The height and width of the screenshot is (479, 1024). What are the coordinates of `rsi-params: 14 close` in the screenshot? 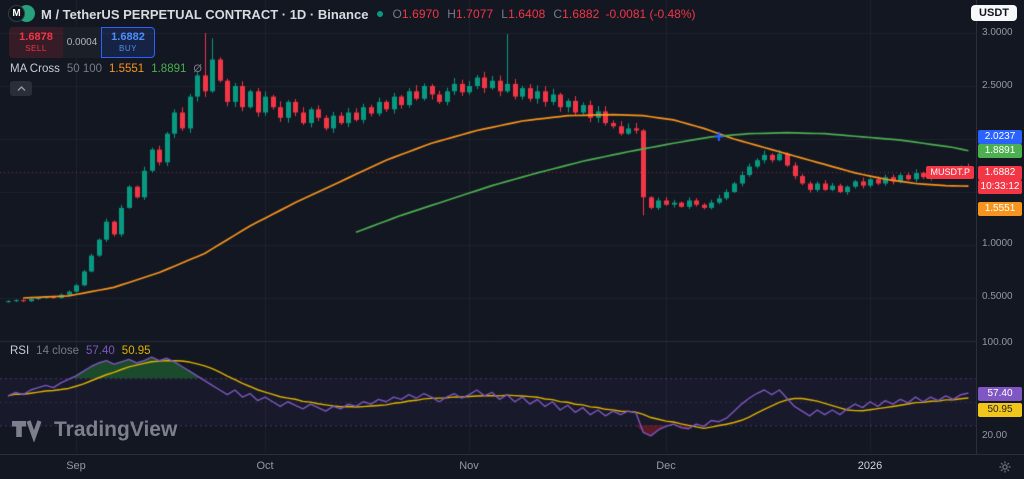 It's located at (58, 351).